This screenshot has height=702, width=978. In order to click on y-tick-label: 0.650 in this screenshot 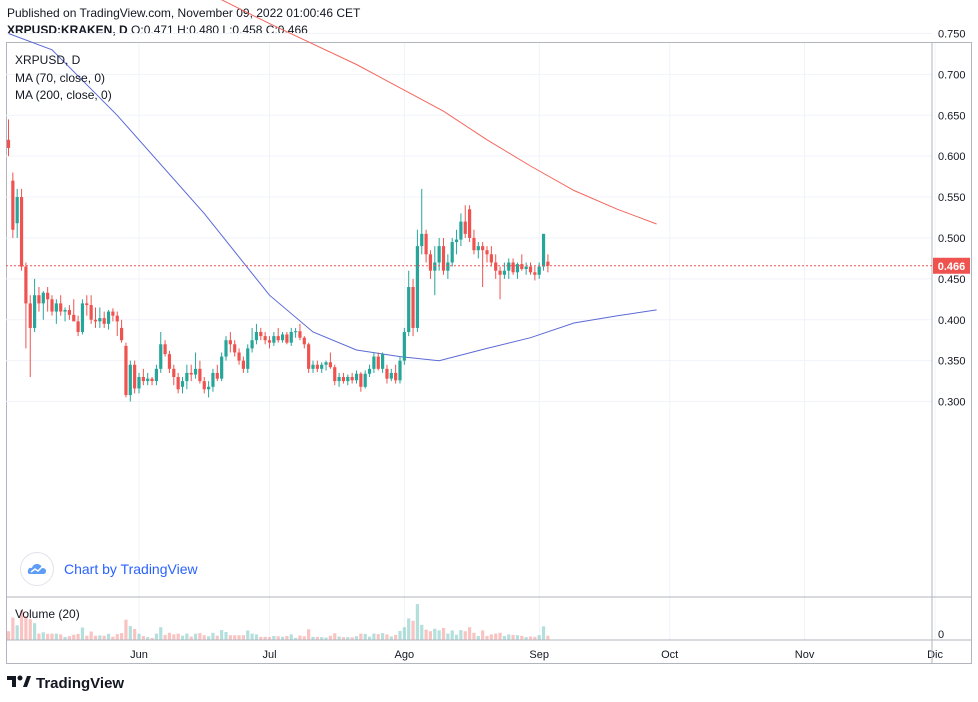, I will do `click(952, 116)`.